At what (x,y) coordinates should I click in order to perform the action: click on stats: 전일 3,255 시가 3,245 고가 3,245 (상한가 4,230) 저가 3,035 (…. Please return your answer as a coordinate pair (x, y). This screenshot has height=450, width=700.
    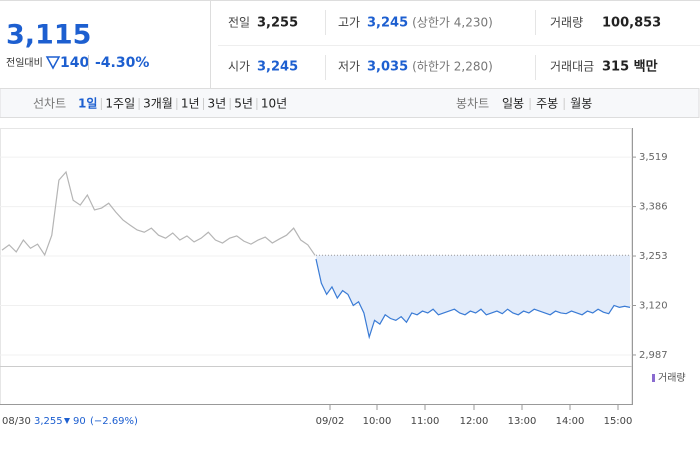
    Looking at the image, I should click on (444, 45).